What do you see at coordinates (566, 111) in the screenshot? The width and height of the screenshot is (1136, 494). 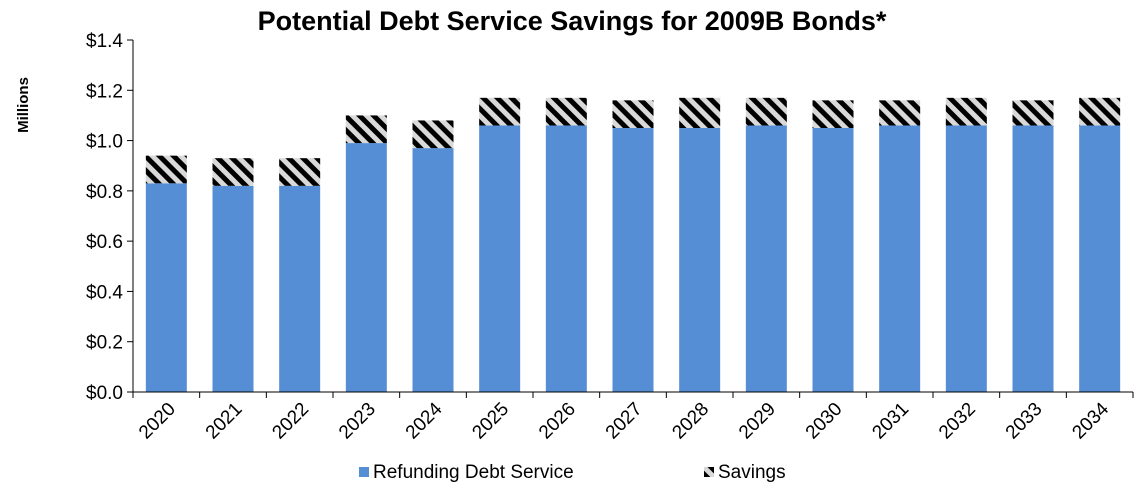 I see `bar-savings-2026` at bounding box center [566, 111].